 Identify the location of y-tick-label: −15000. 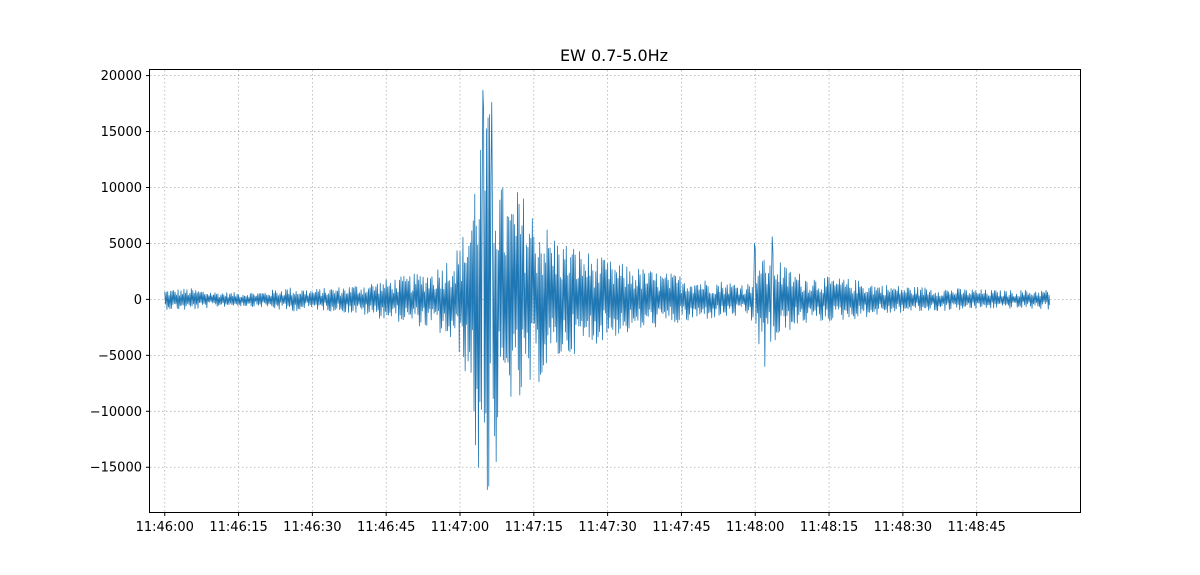
(116, 468).